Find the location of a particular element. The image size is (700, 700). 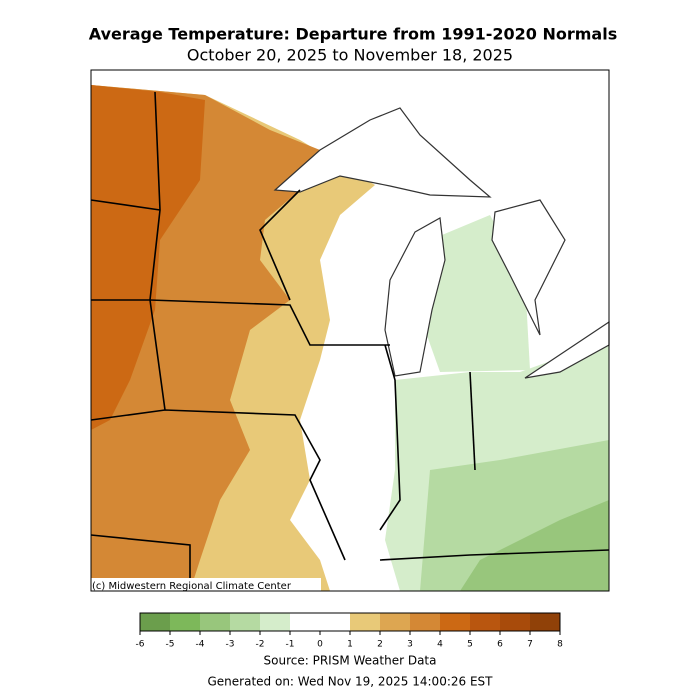

colorbar-tick-label: -6 is located at coordinates (140, 645).